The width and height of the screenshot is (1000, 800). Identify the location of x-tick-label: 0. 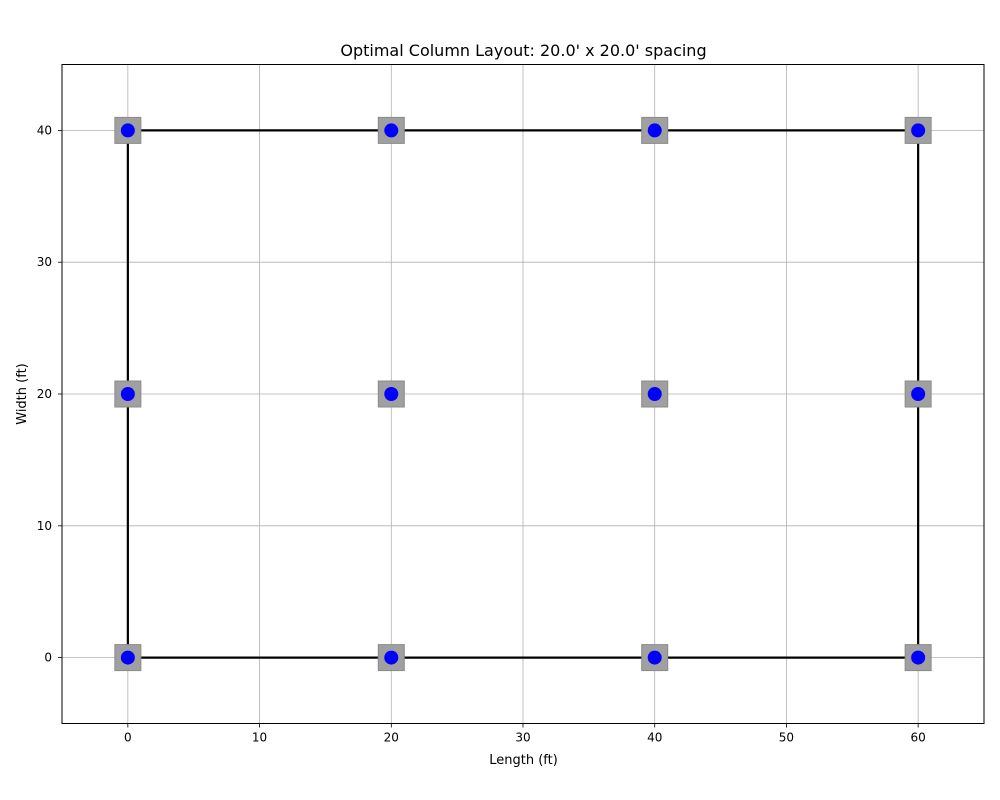
(128, 738).